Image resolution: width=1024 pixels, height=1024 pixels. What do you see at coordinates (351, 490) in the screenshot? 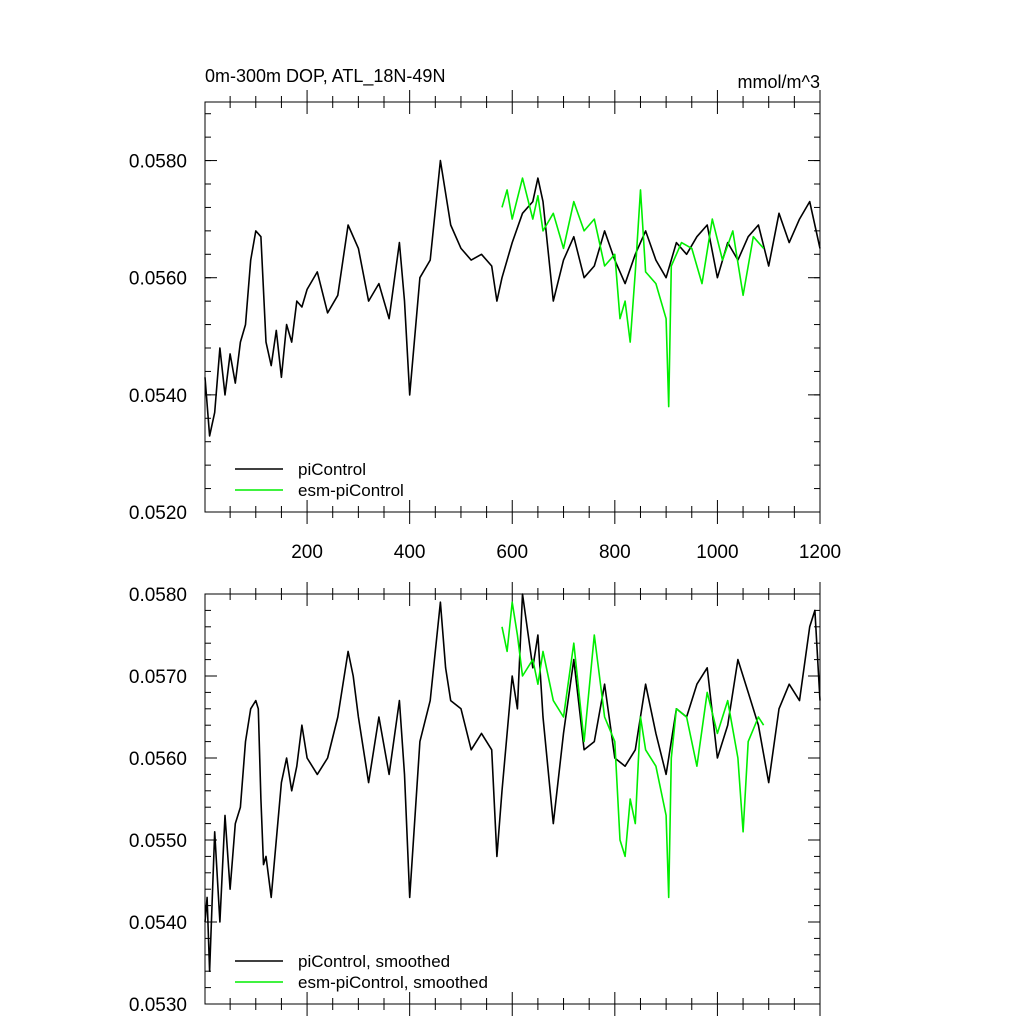
I see `legend-label: esm-piControl` at bounding box center [351, 490].